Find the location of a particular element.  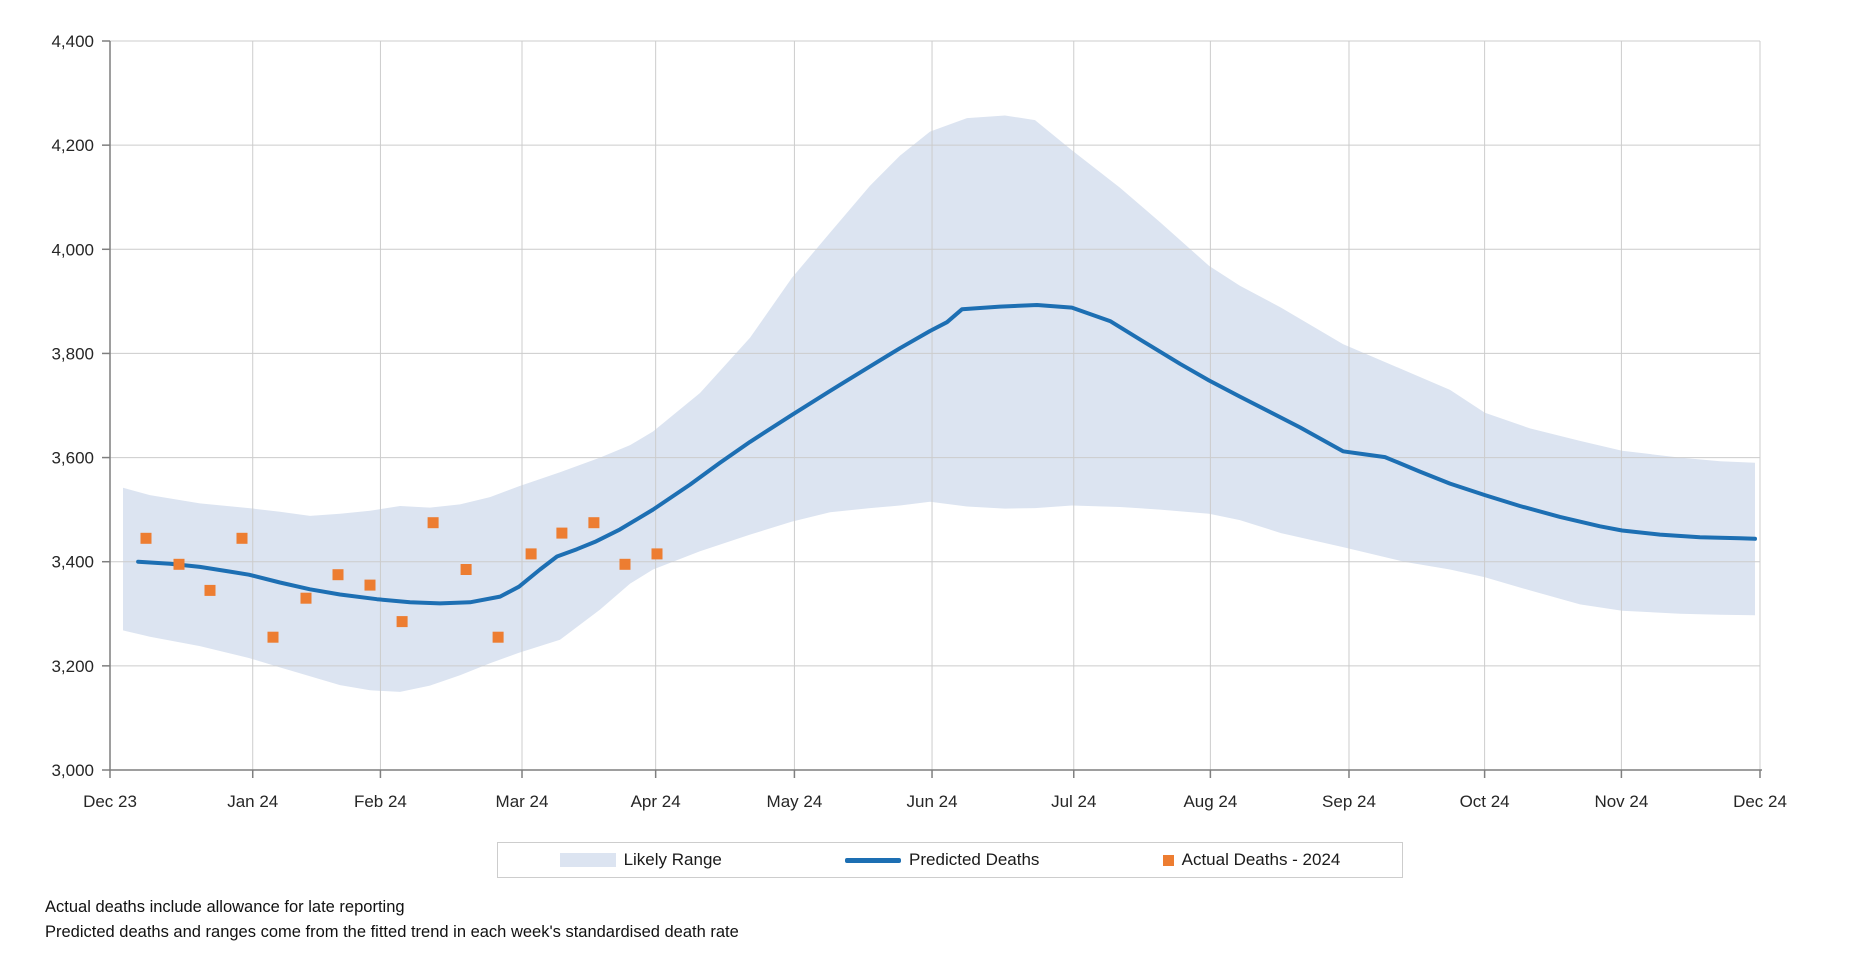

likely-range-swatch is located at coordinates (587, 860).